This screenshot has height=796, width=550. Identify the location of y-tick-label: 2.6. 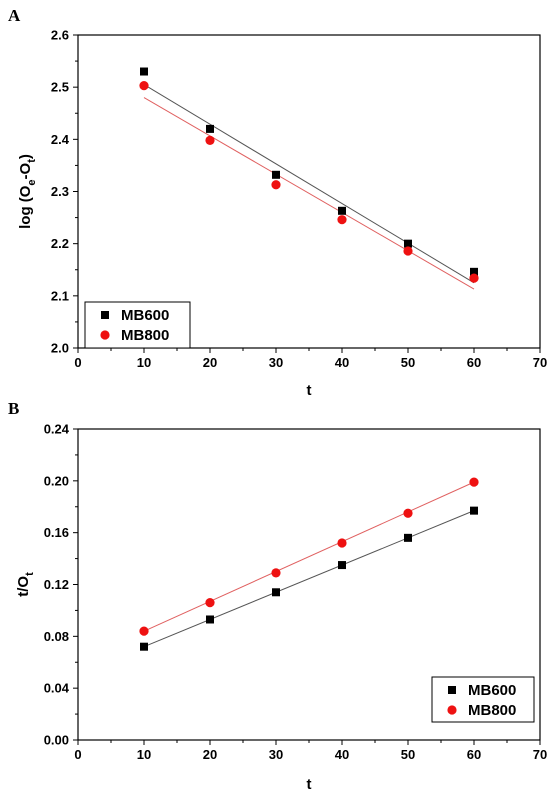
(60, 35).